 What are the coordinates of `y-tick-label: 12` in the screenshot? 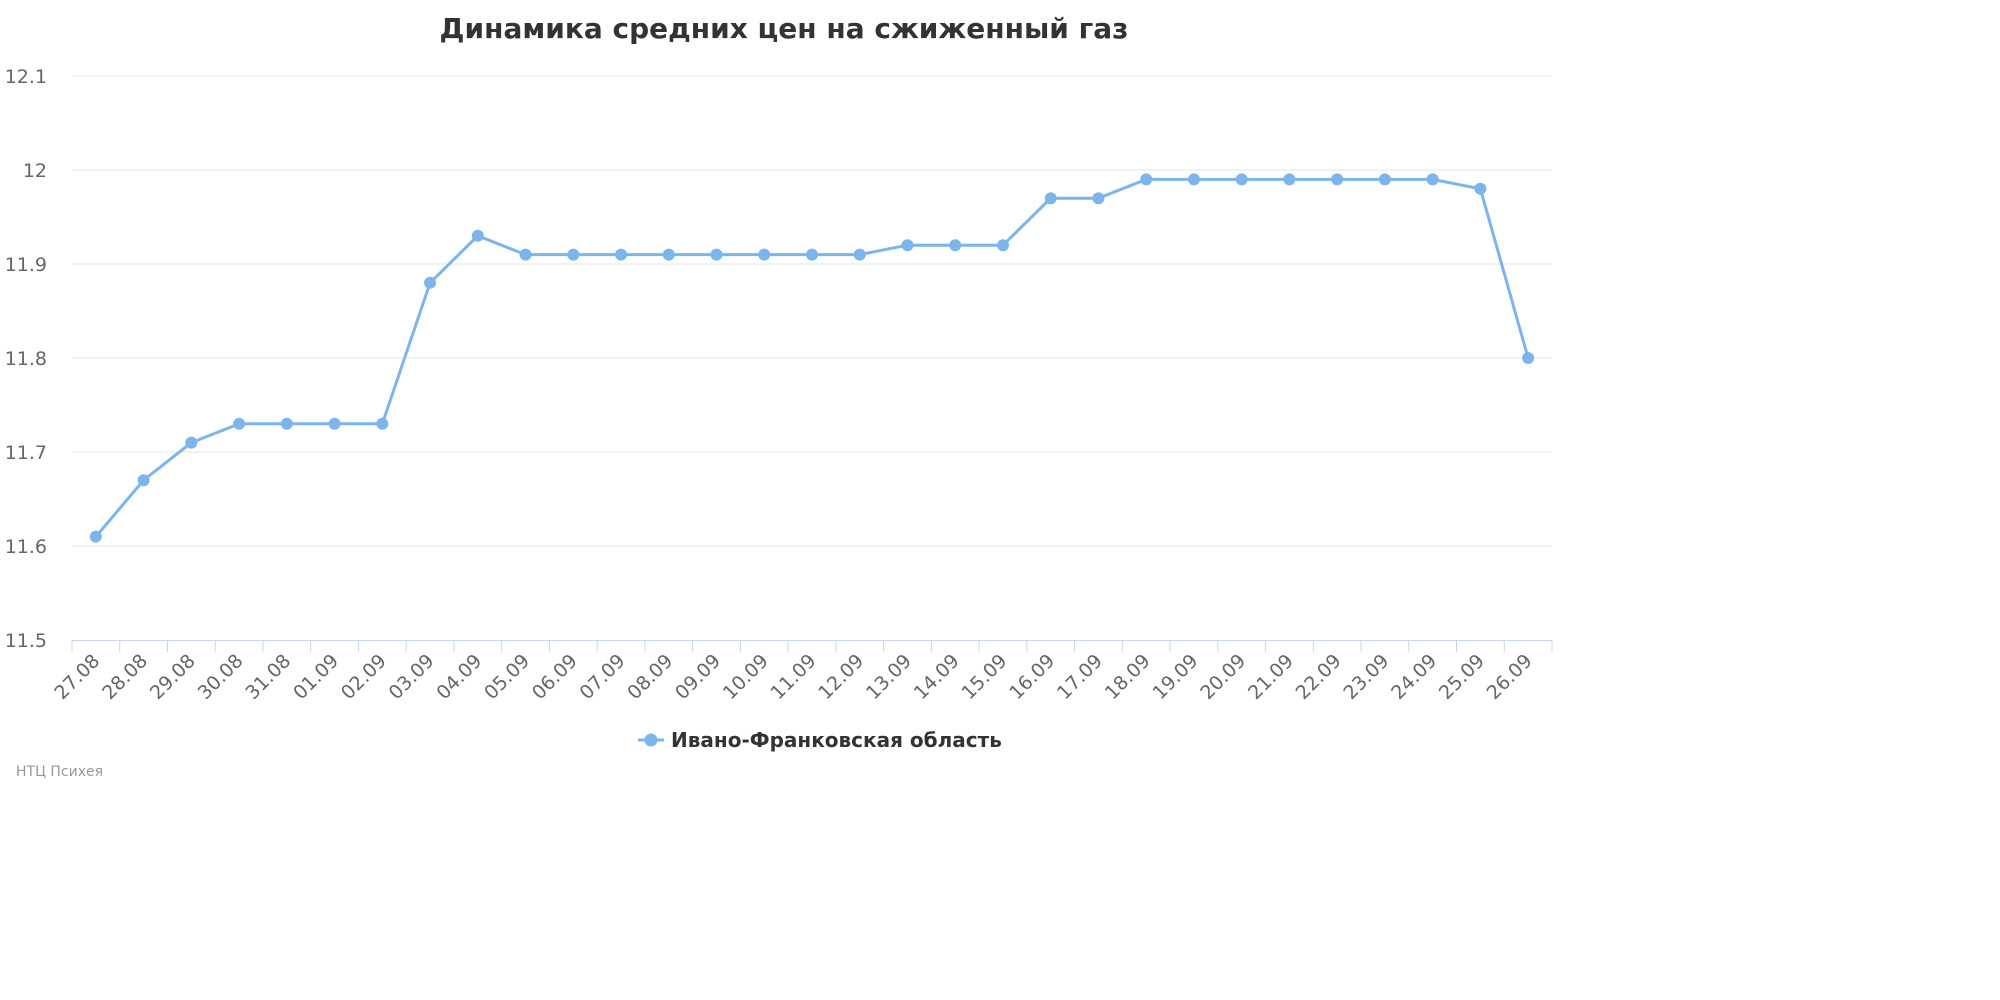 It's located at (35, 171).